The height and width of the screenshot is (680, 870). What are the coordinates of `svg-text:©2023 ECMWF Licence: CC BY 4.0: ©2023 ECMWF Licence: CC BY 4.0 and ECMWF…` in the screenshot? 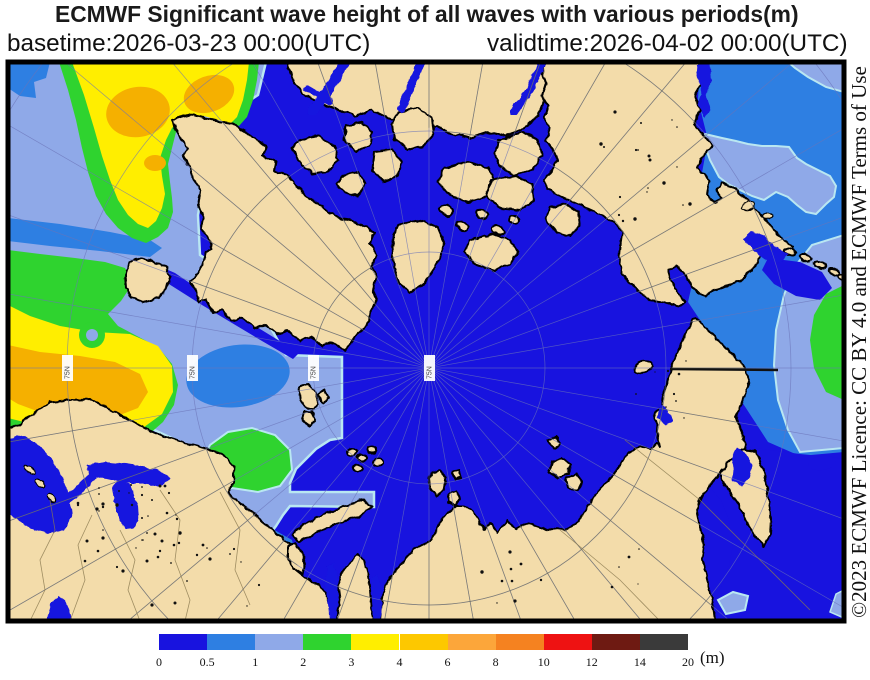 It's located at (858, 342).